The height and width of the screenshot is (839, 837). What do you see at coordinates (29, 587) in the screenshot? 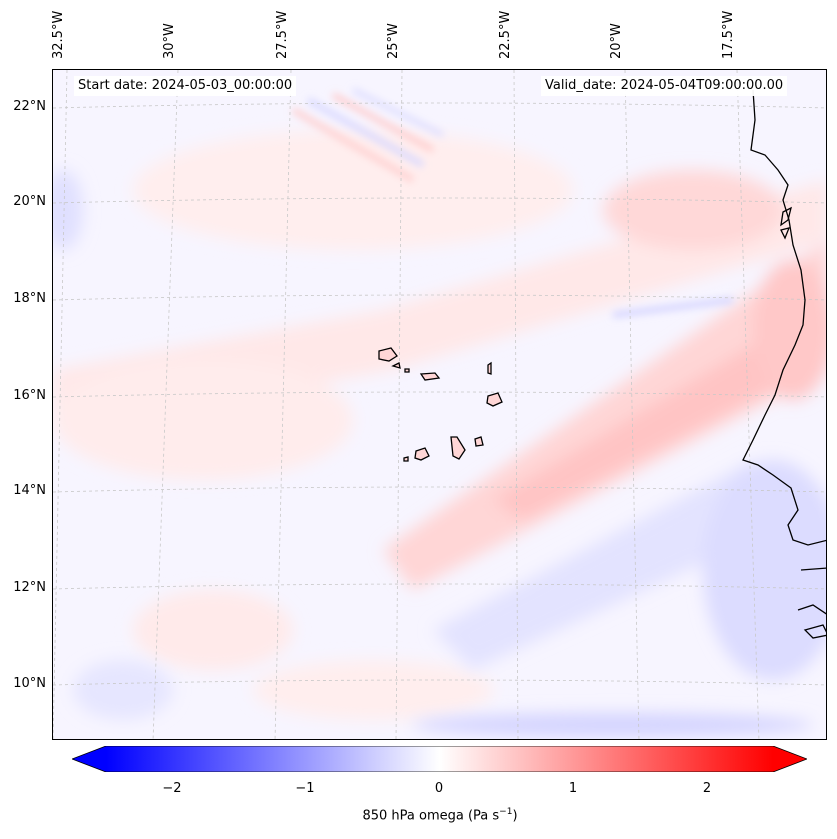
I see `lat-label-12n: 12°N` at bounding box center [29, 587].